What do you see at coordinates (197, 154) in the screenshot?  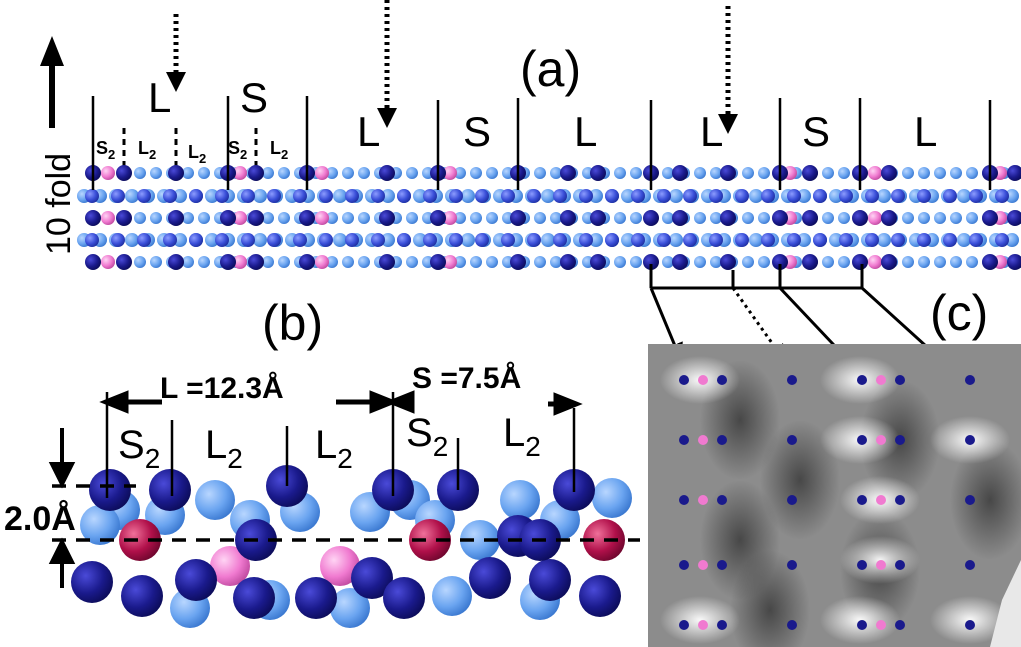 I see `a-sub-3: L2` at bounding box center [197, 154].